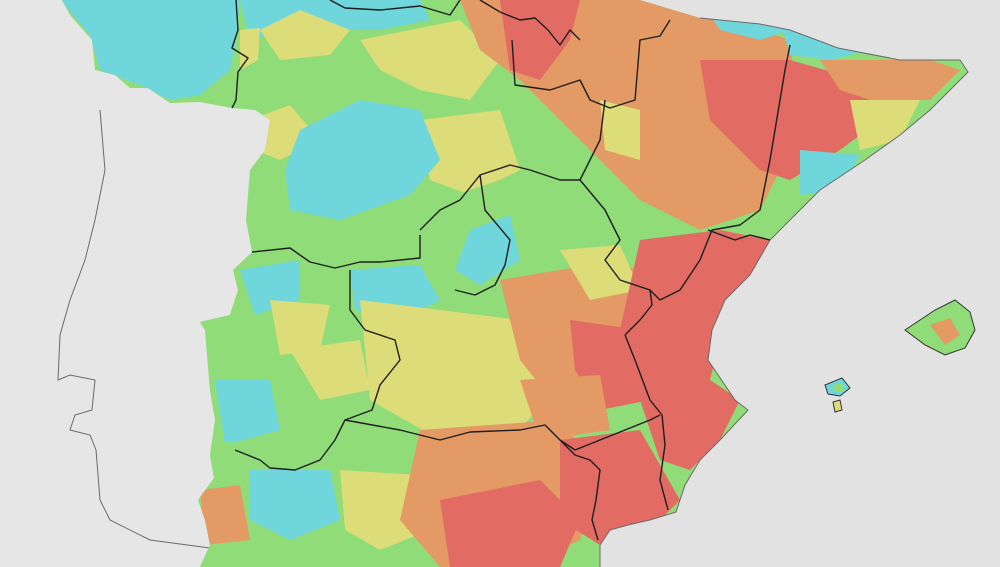 The width and height of the screenshot is (1000, 567). I want to click on balearic-islands, so click(940, 327).